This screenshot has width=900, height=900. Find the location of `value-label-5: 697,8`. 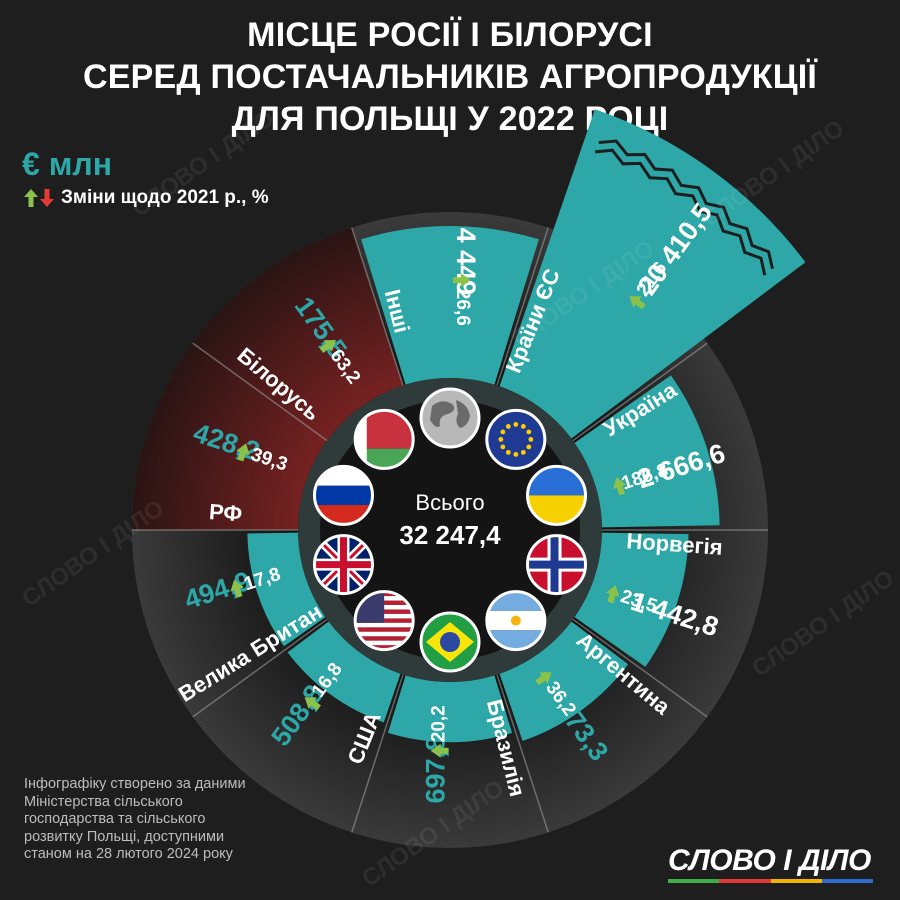

value-label-5: 697,8 is located at coordinates (436, 770).